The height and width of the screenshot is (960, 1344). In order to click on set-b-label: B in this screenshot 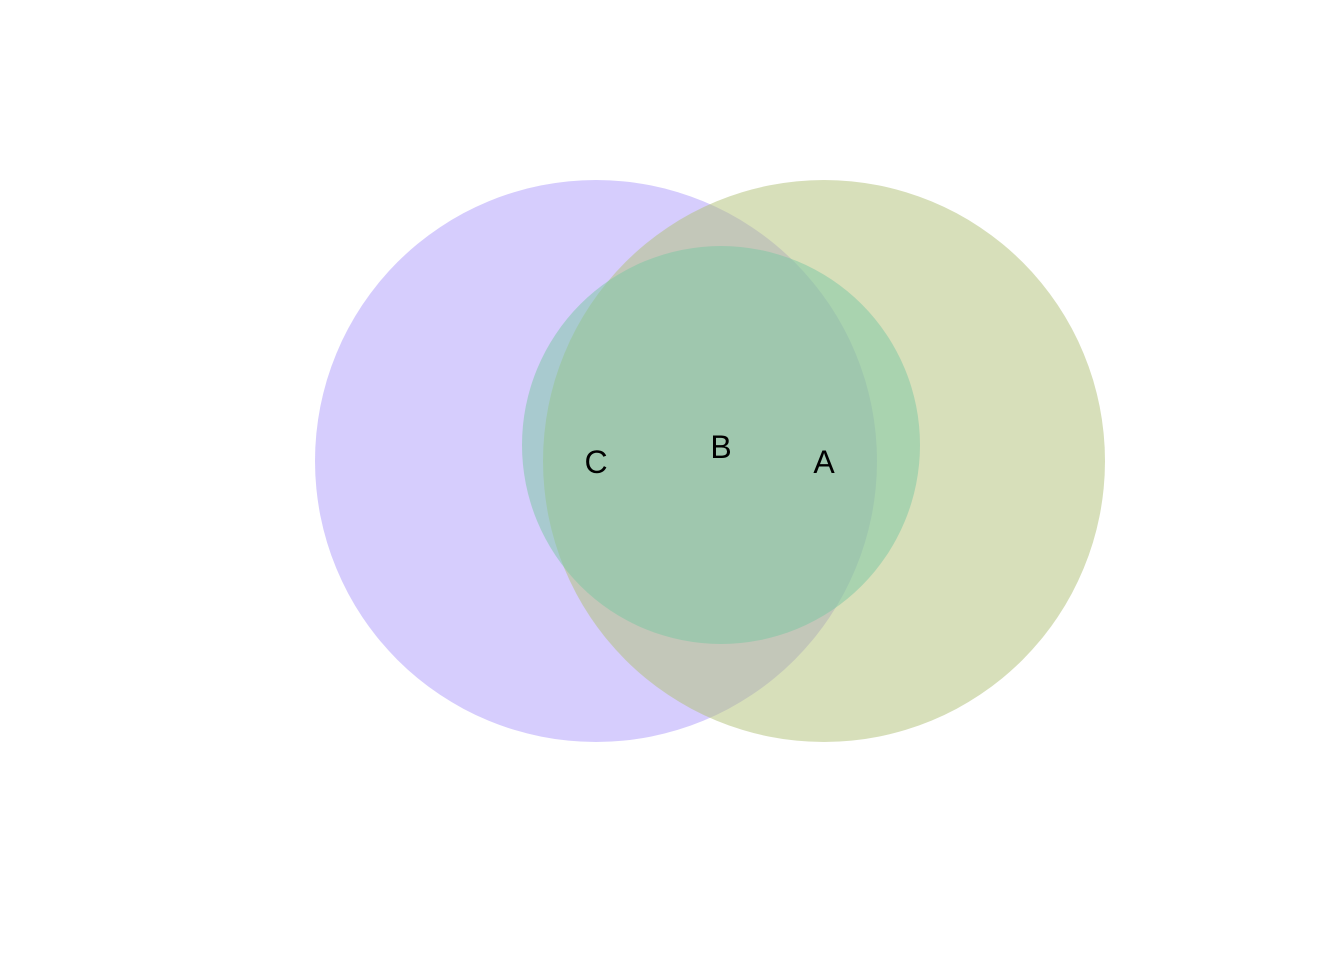, I will do `click(720, 447)`.